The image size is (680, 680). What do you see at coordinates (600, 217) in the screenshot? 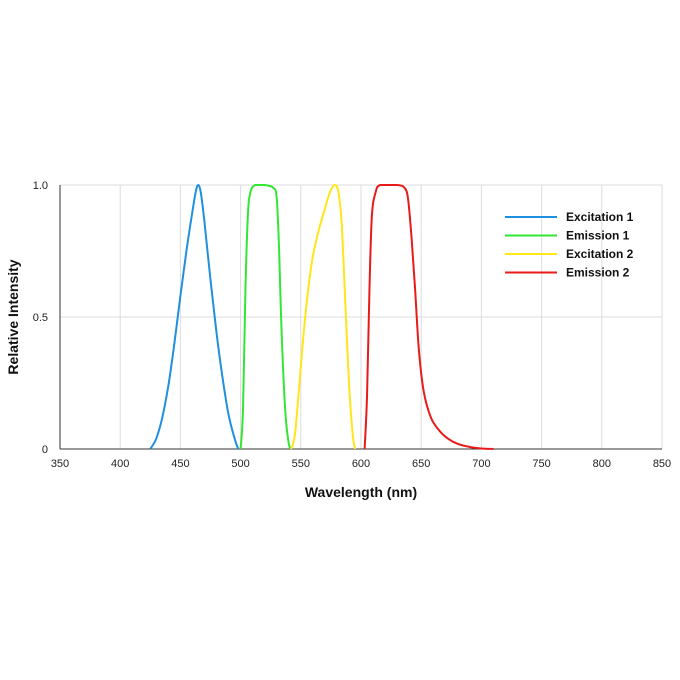
I see `legend-label-excitation-1: Excitation 1` at bounding box center [600, 217].